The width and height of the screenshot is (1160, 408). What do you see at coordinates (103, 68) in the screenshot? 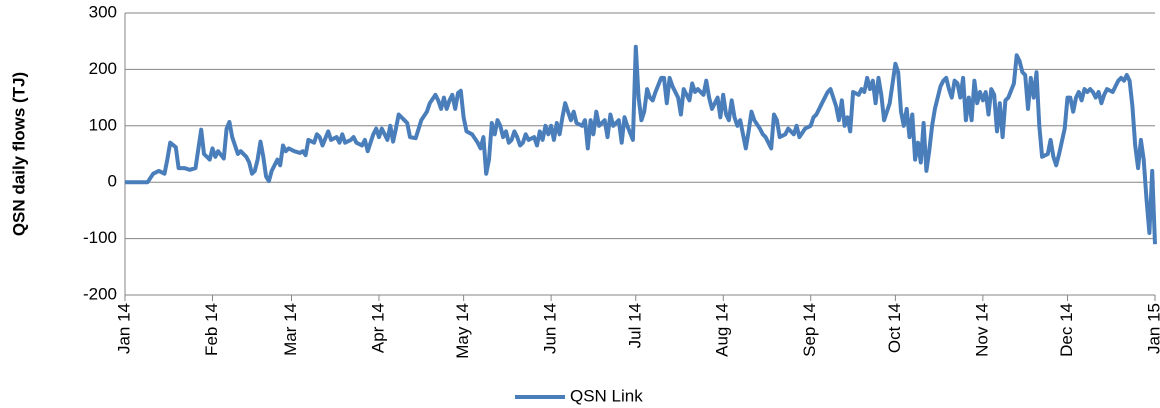
I see `y-tick-label: 200` at bounding box center [103, 68].